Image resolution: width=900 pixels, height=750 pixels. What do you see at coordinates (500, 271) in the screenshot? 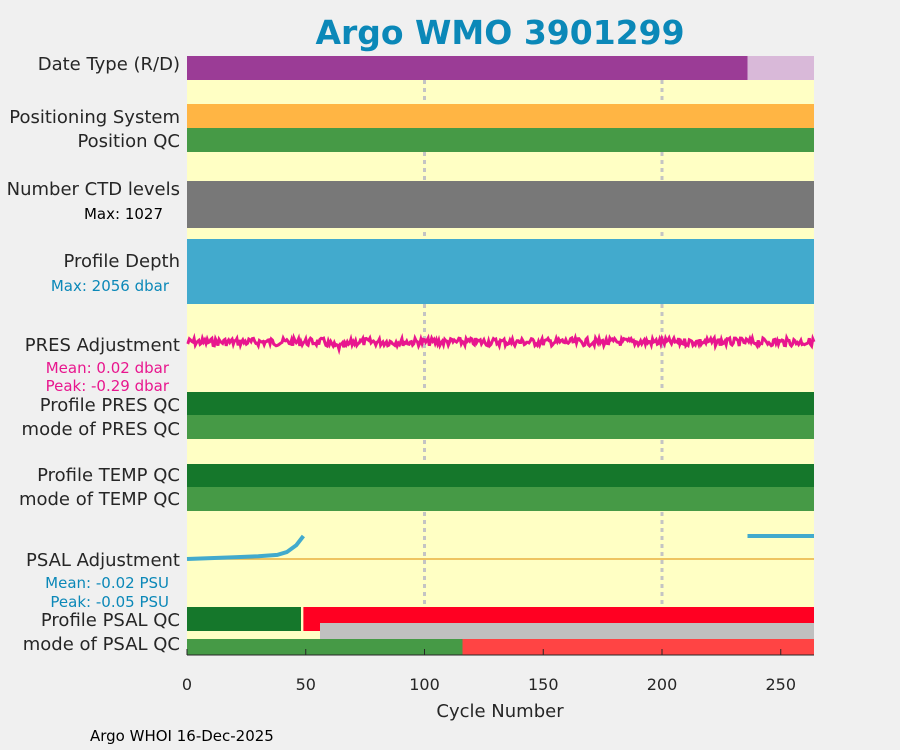
I see `profile-depth-bar` at bounding box center [500, 271].